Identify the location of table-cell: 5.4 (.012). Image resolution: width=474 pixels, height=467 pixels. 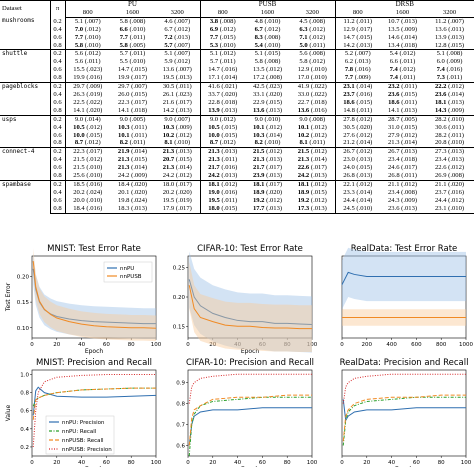
(403, 54).